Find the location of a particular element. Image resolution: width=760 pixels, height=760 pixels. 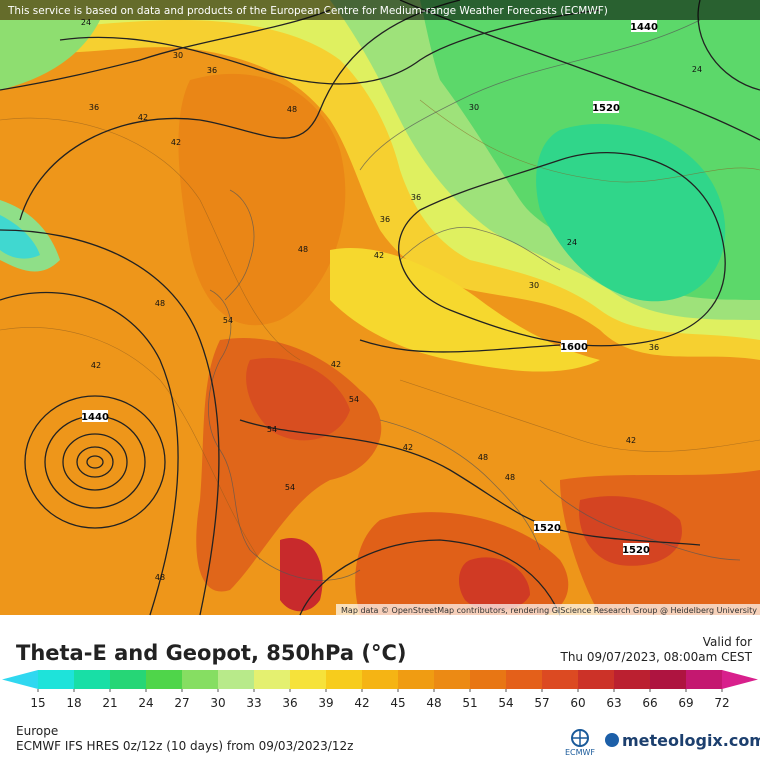

colorbar-tick-label: 51 is located at coordinates (469, 703).